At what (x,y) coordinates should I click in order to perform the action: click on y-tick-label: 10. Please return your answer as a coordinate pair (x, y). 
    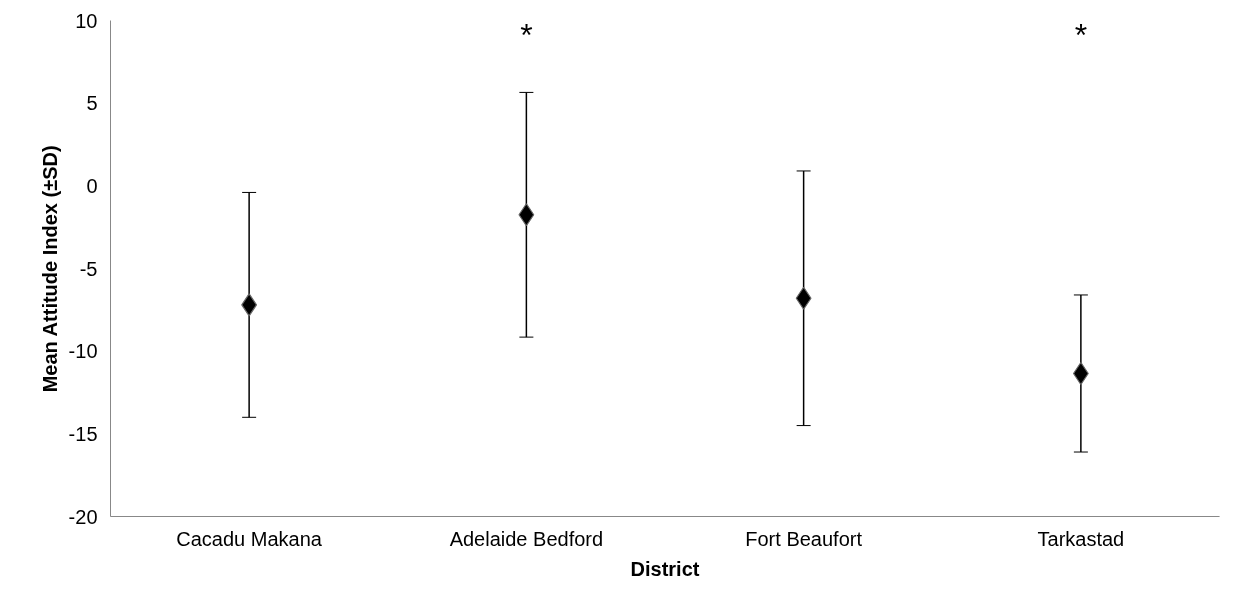
    Looking at the image, I should click on (86, 20).